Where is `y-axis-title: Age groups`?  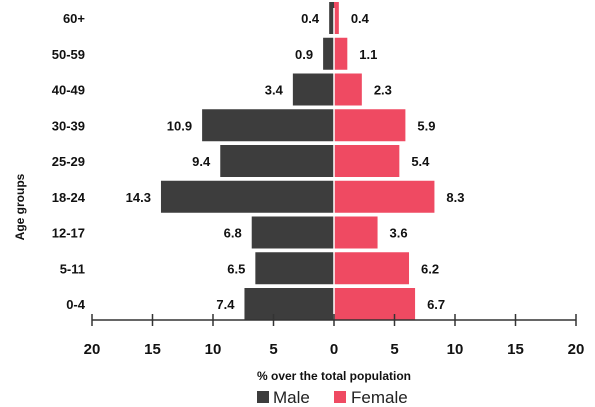
y-axis-title: Age groups is located at coordinates (20, 206).